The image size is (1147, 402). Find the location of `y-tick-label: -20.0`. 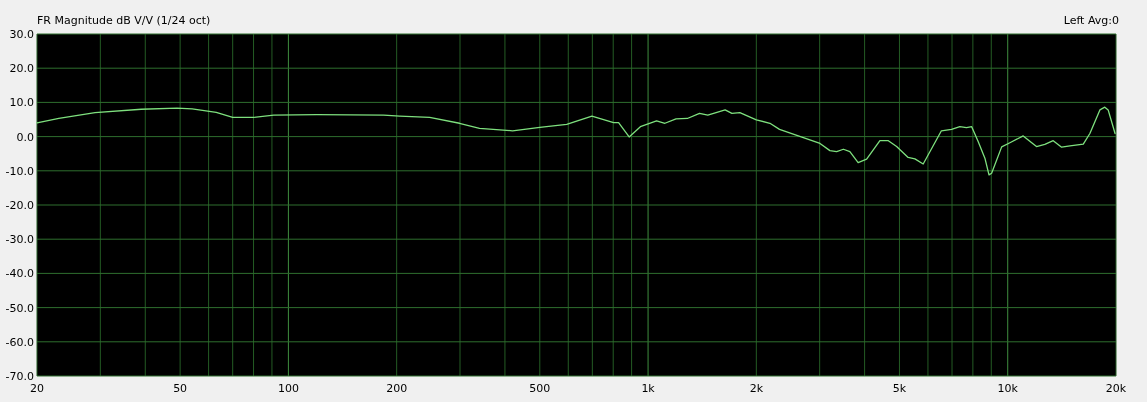

y-tick-label: -20.0 is located at coordinates (19, 205).